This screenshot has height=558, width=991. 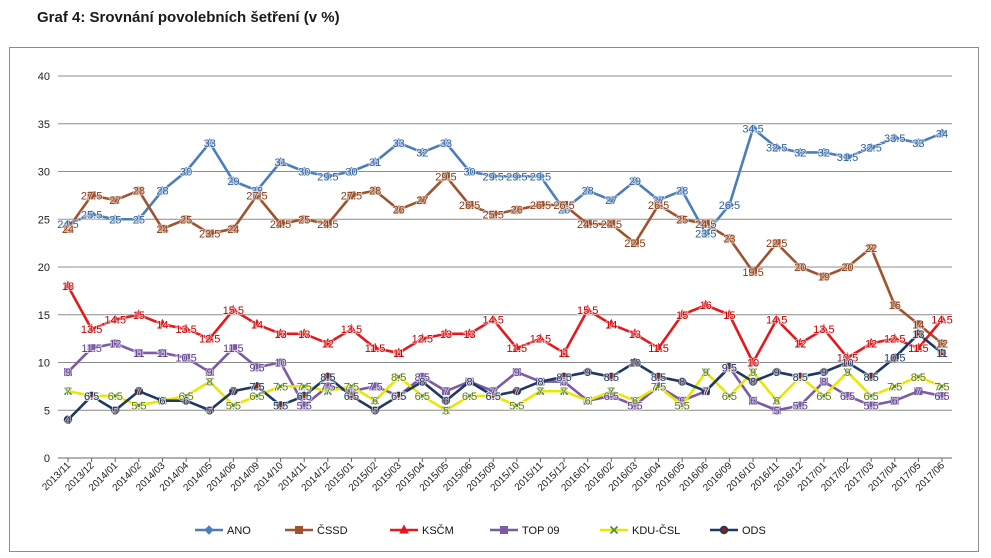 What do you see at coordinates (729, 368) in the screenshot?
I see `data-label: 9.5` at bounding box center [729, 368].